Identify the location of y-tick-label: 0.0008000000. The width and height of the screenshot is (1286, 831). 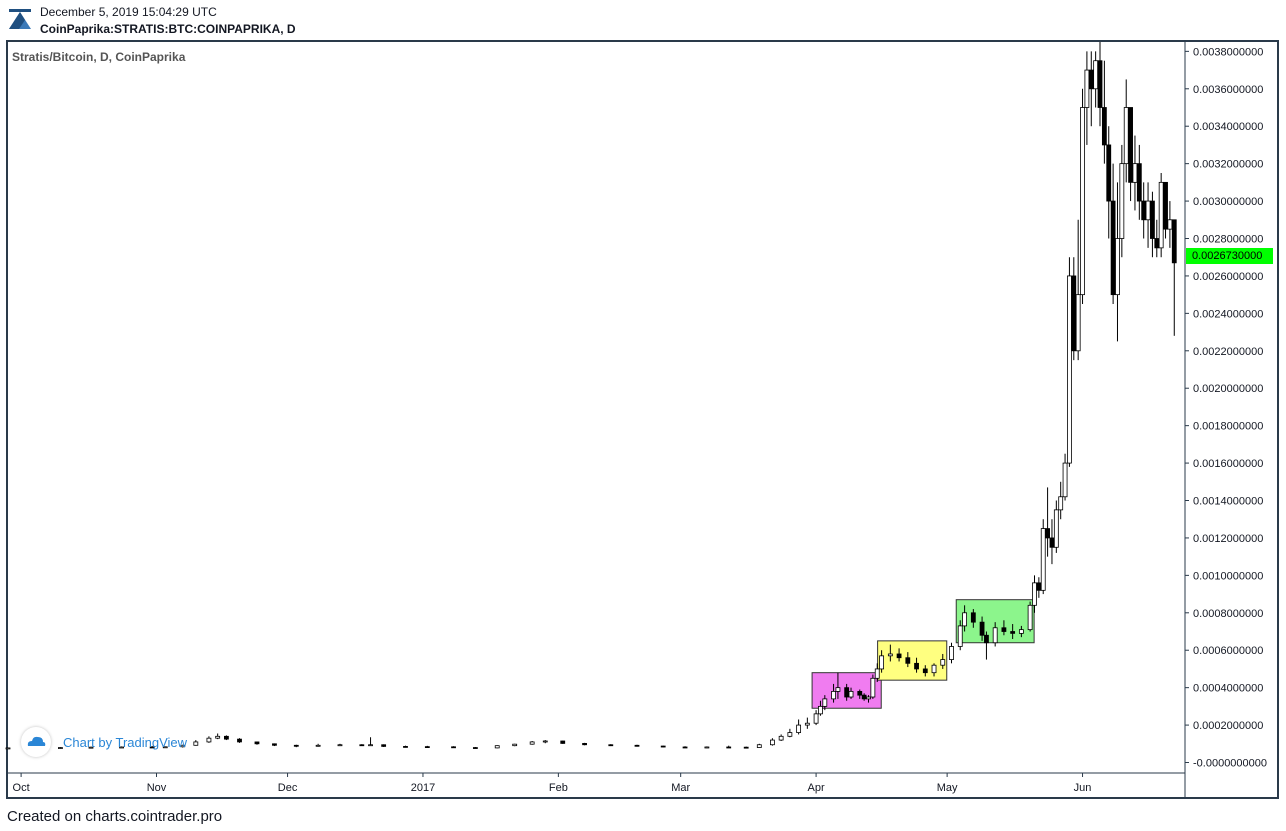
(1228, 614).